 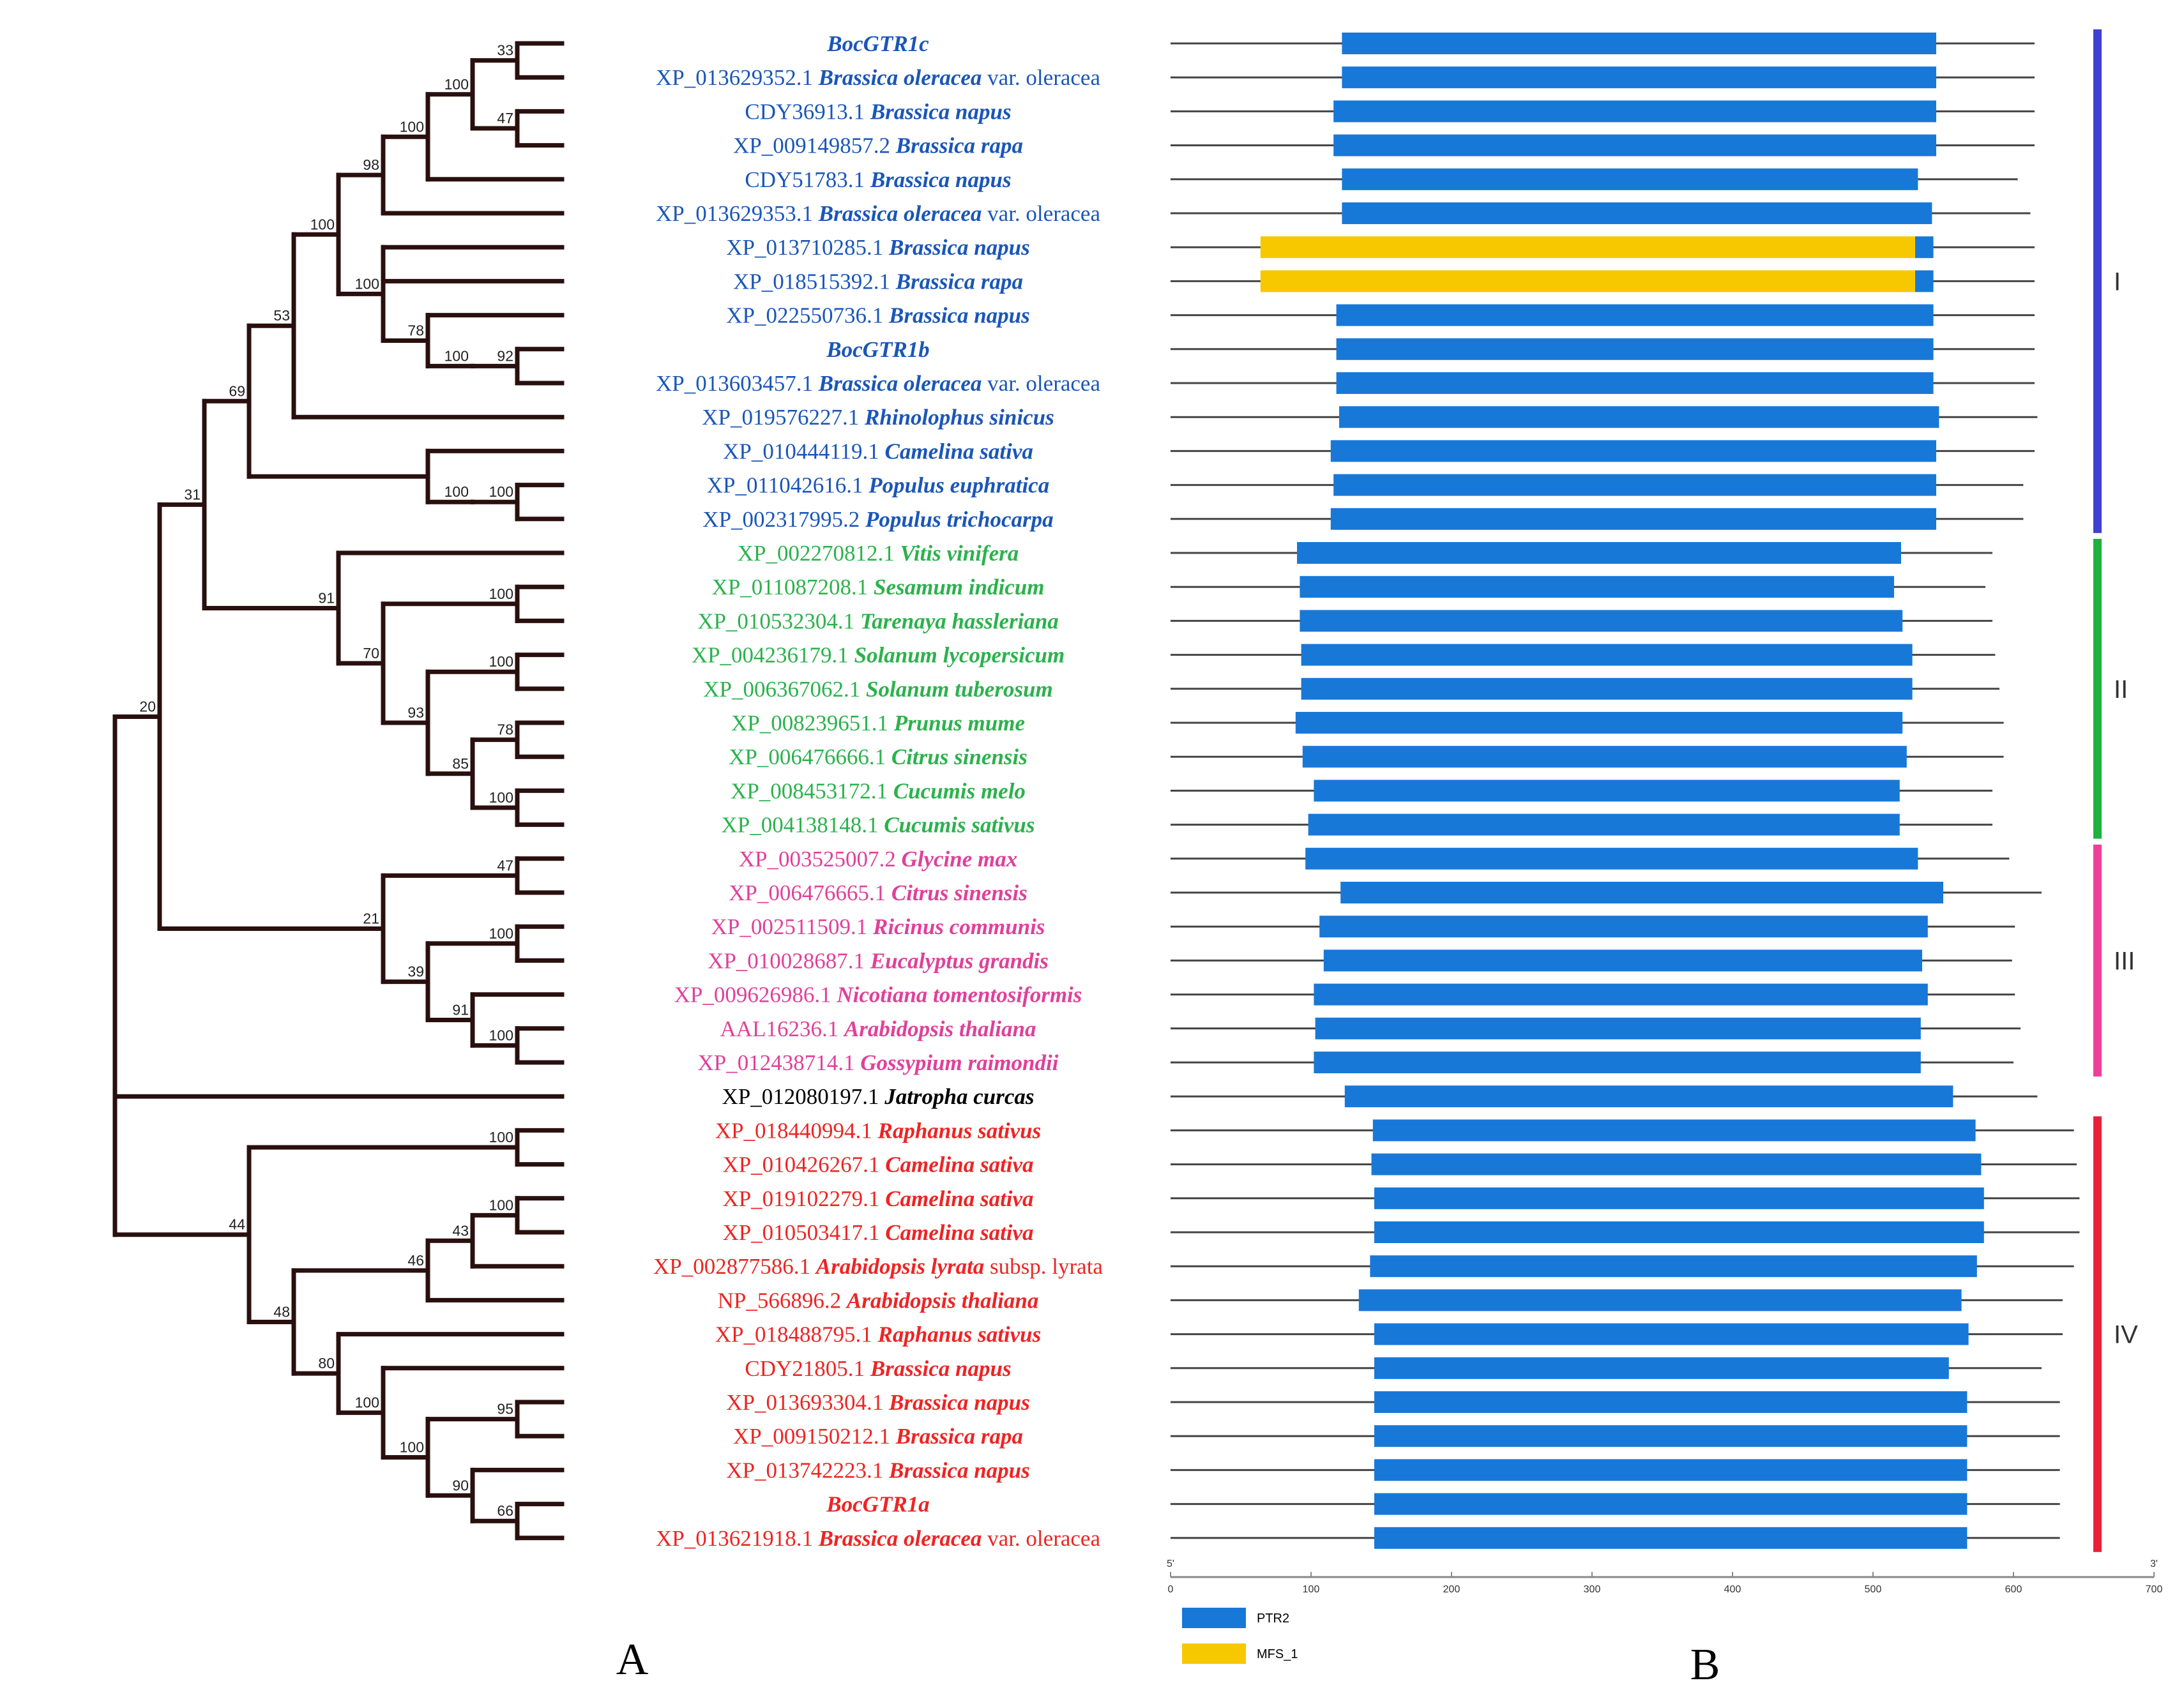 What do you see at coordinates (803, 451) in the screenshot?
I see `accession: XP_010444119.1` at bounding box center [803, 451].